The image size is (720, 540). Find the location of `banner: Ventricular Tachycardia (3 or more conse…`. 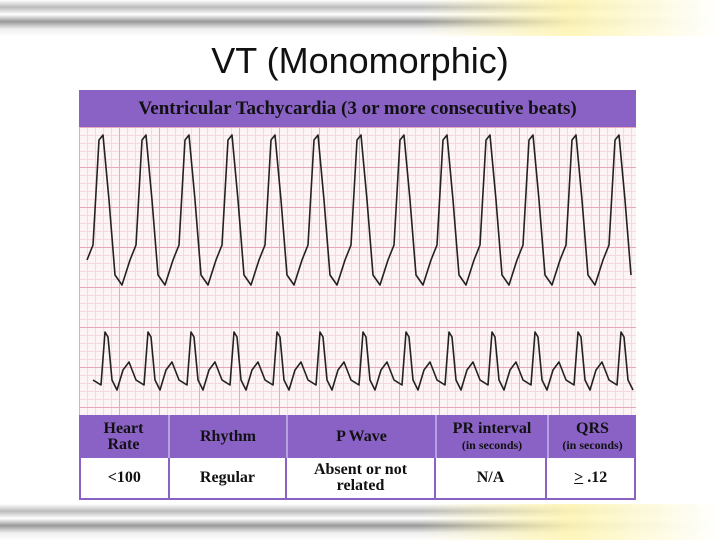

banner: Ventricular Tachycardia (3 or more conse… is located at coordinates (357, 108).